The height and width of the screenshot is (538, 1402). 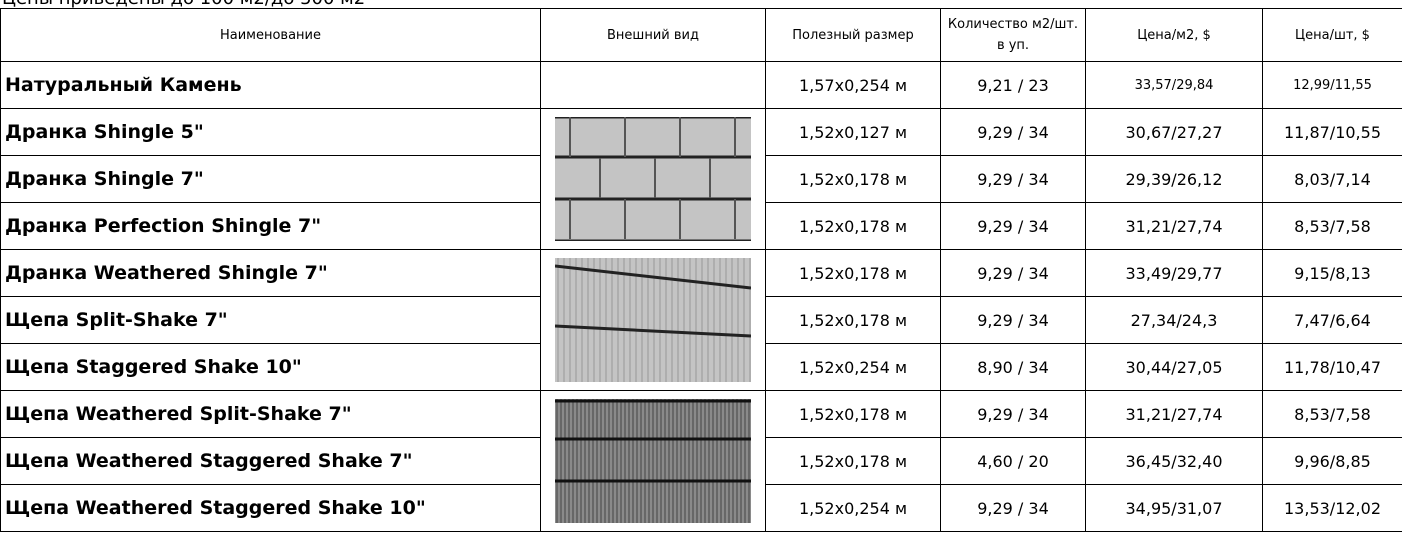 What do you see at coordinates (653, 35) in the screenshot?
I see `column-header: Внешний вид` at bounding box center [653, 35].